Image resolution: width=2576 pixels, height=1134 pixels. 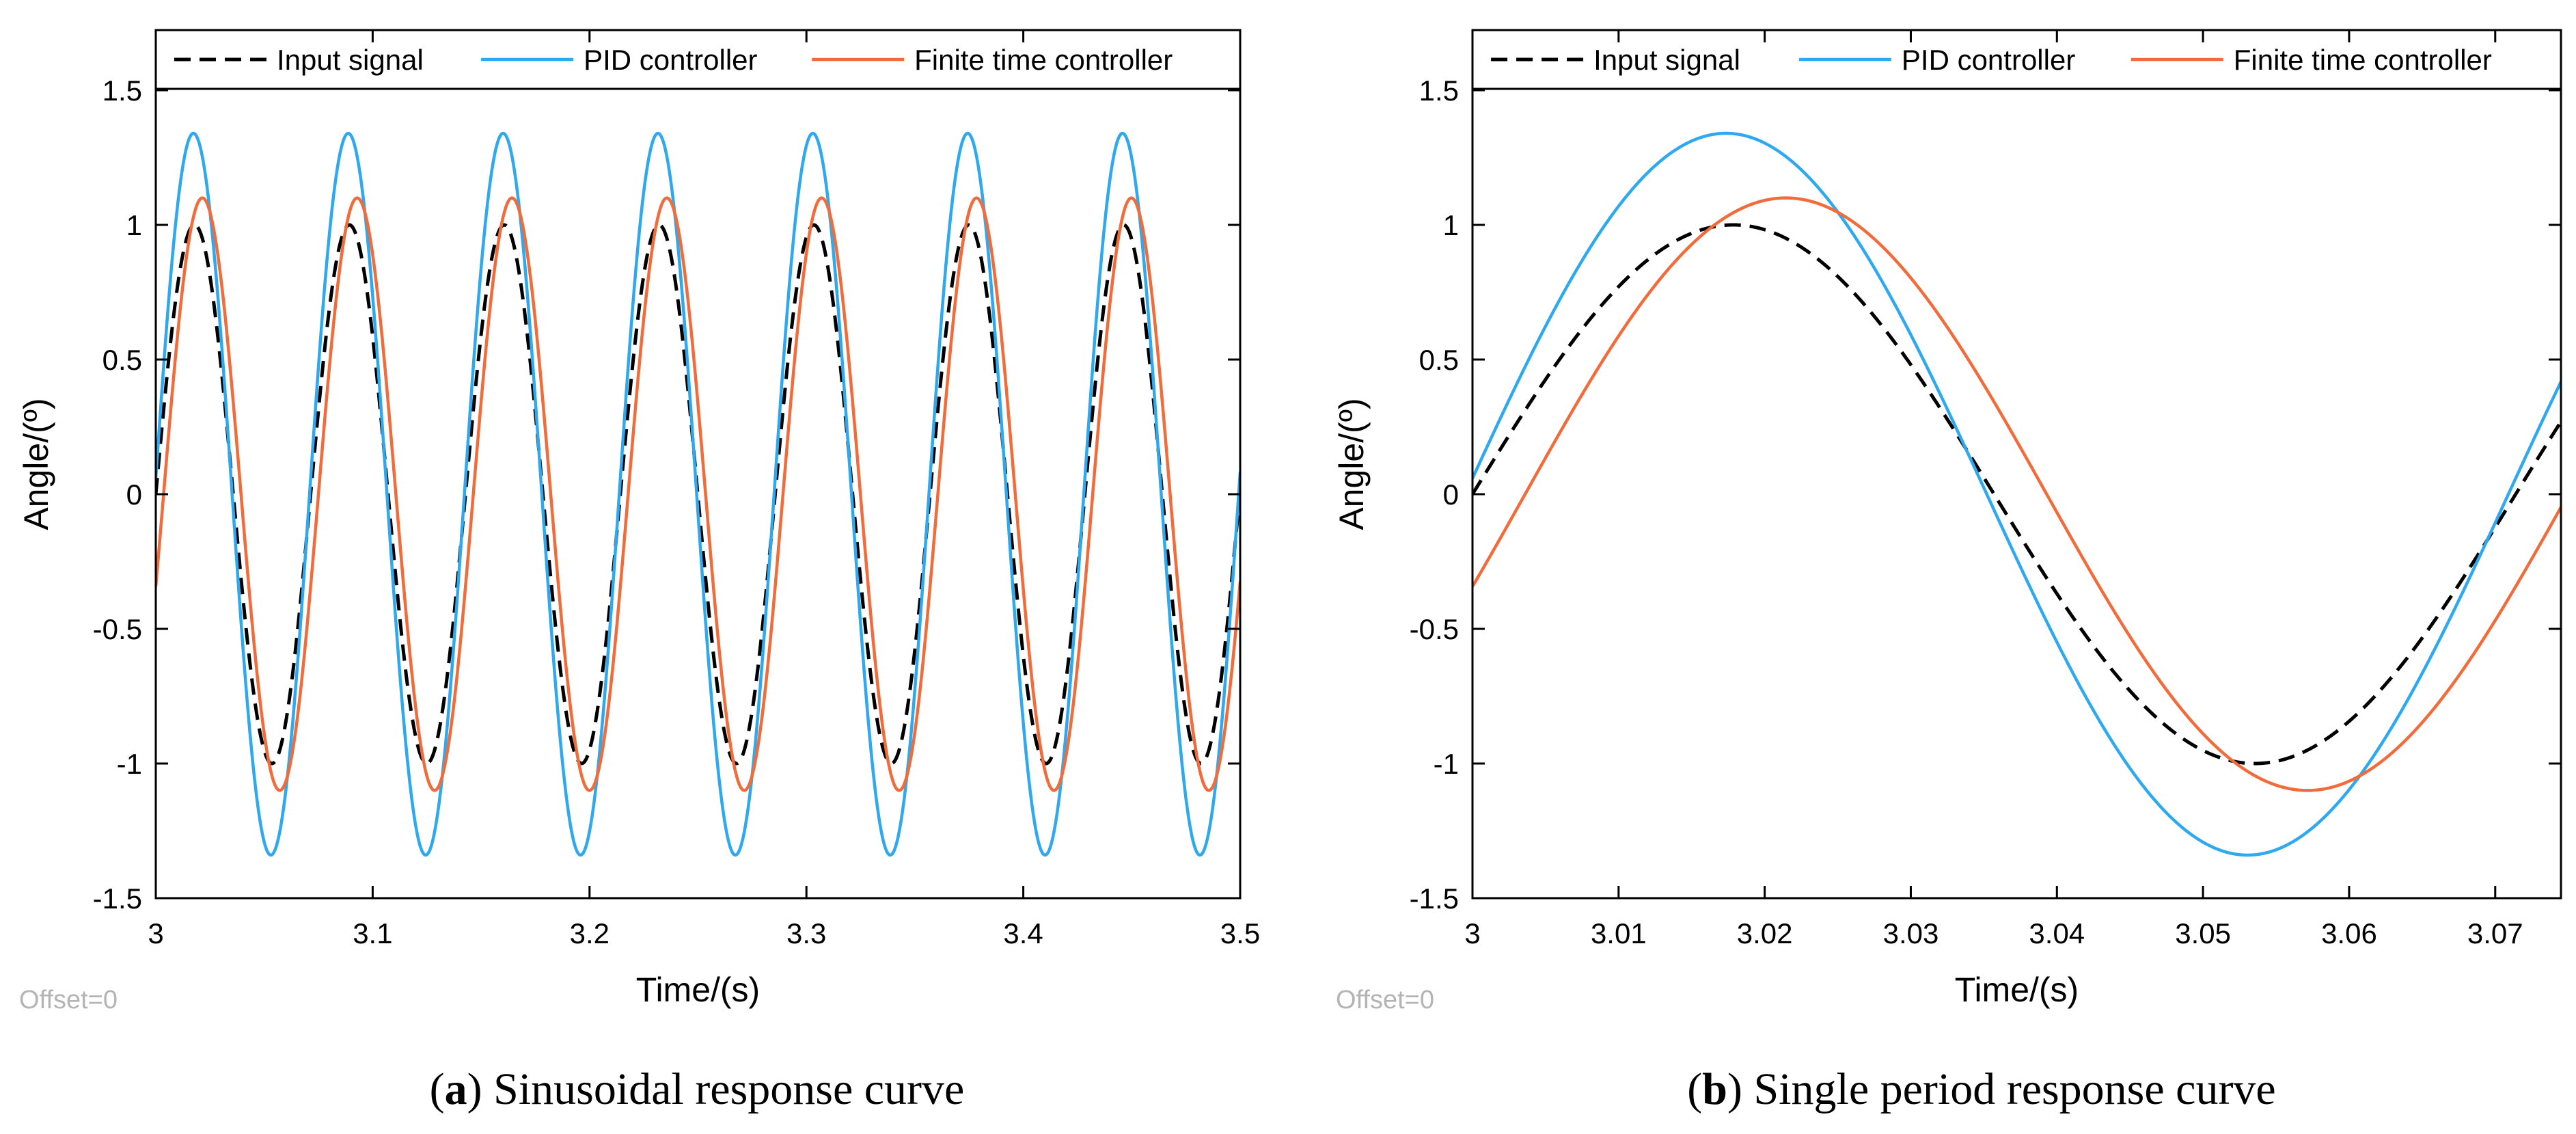 I want to click on caption-text: Sinusoidal response curve, so click(x=728, y=1089).